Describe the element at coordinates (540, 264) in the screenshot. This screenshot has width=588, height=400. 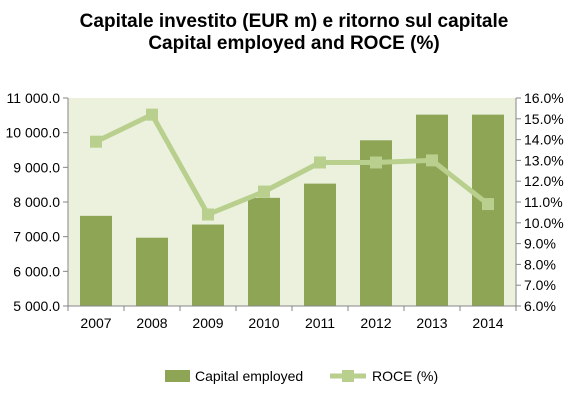
I see `right-axis-tick-label: 8.0%` at that location.